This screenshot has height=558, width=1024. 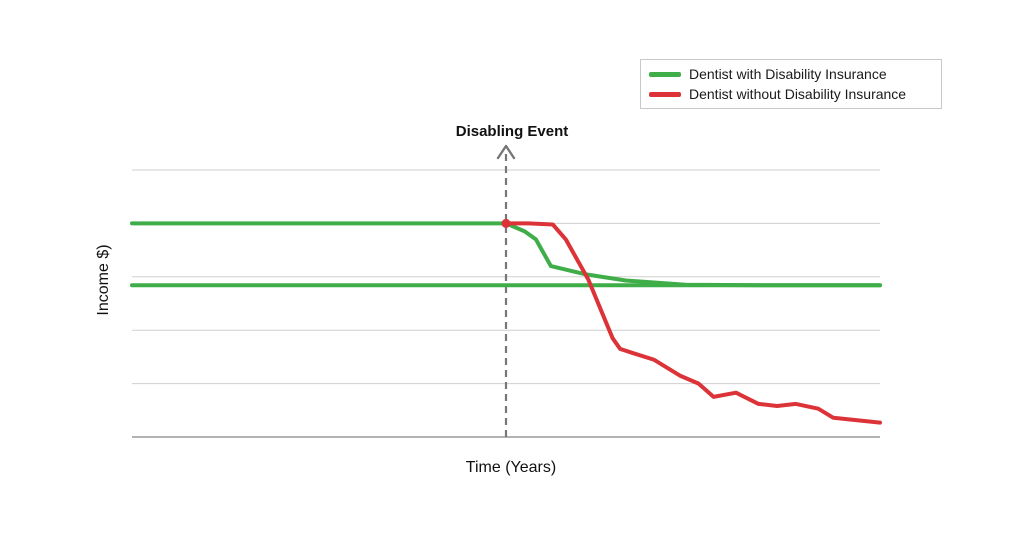 What do you see at coordinates (798, 94) in the screenshot?
I see `legend-label-without-insurance: Dentist without Disability Insurance` at bounding box center [798, 94].